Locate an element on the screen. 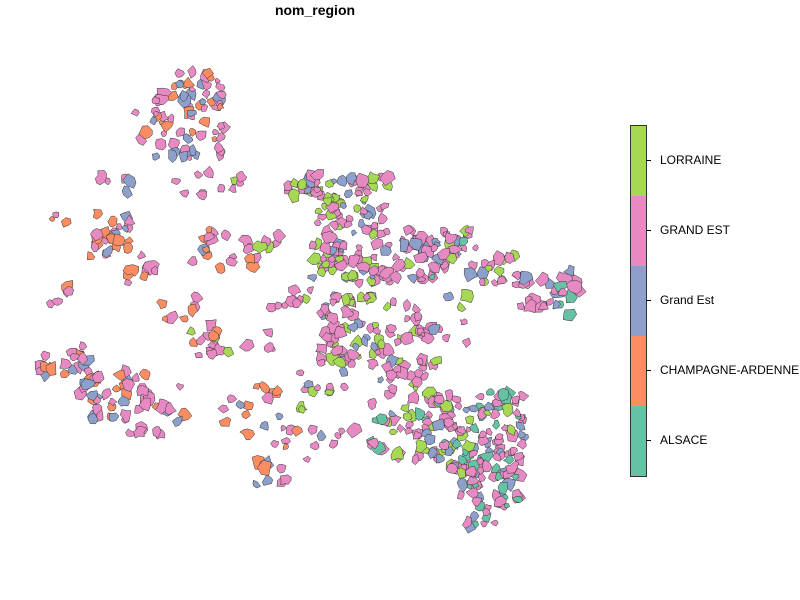 The image size is (800, 600). legend-label-grand-est: Grand Est is located at coordinates (687, 300).